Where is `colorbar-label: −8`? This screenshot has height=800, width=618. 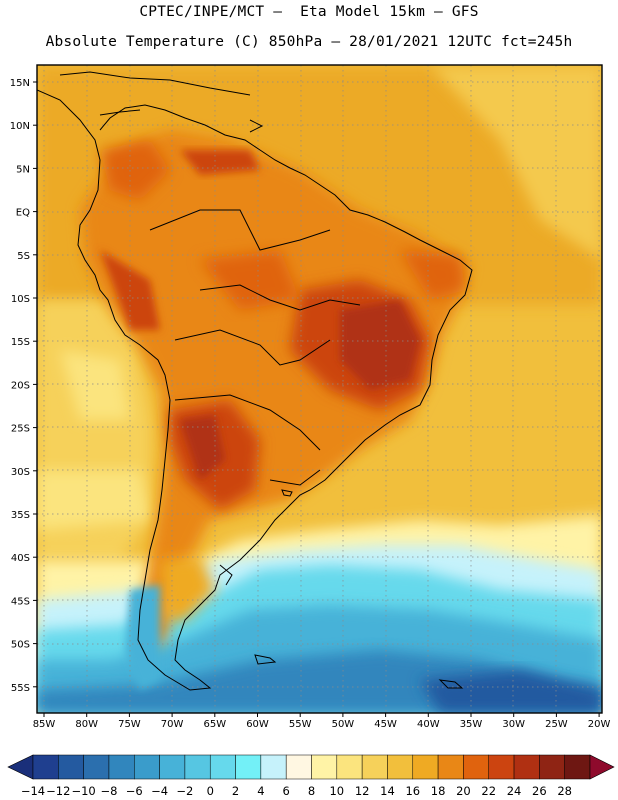
colorbar-label: −8 is located at coordinates (108, 791).